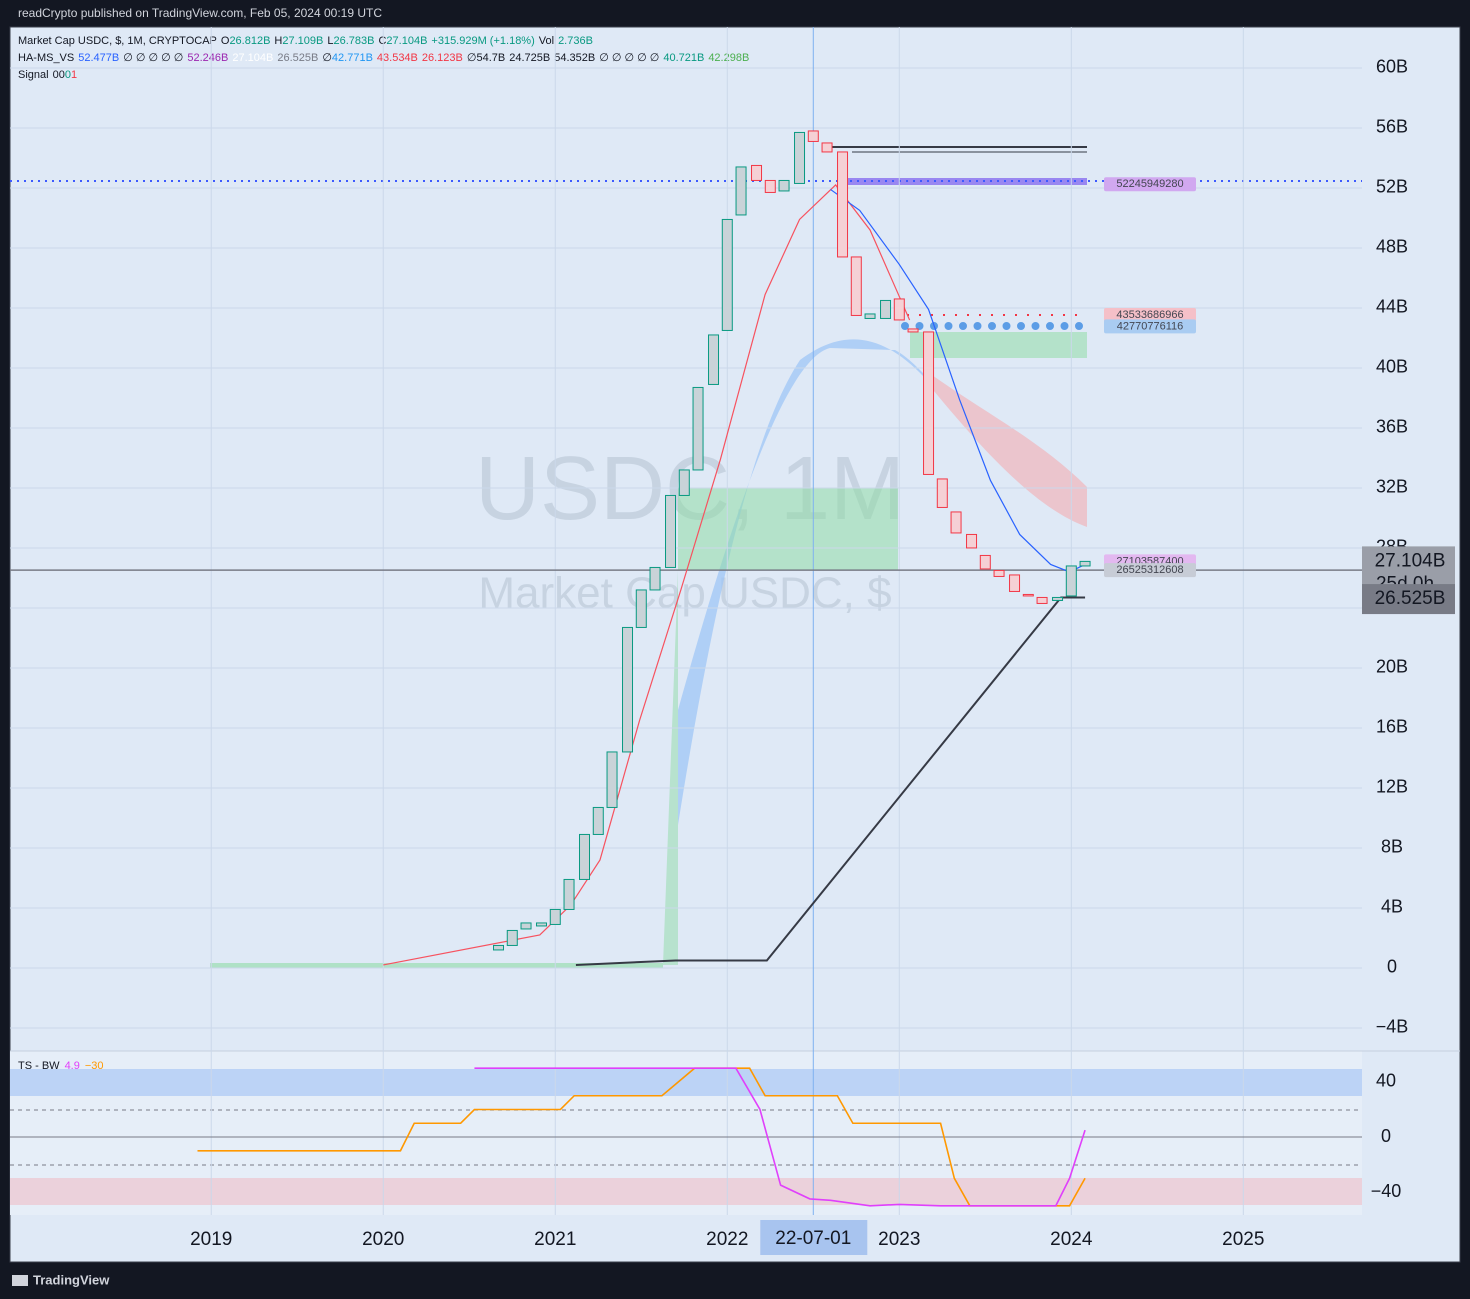 Image resolution: width=1470 pixels, height=1299 pixels. What do you see at coordinates (302, 41) in the screenshot?
I see `legend-item: 27.109B` at bounding box center [302, 41].